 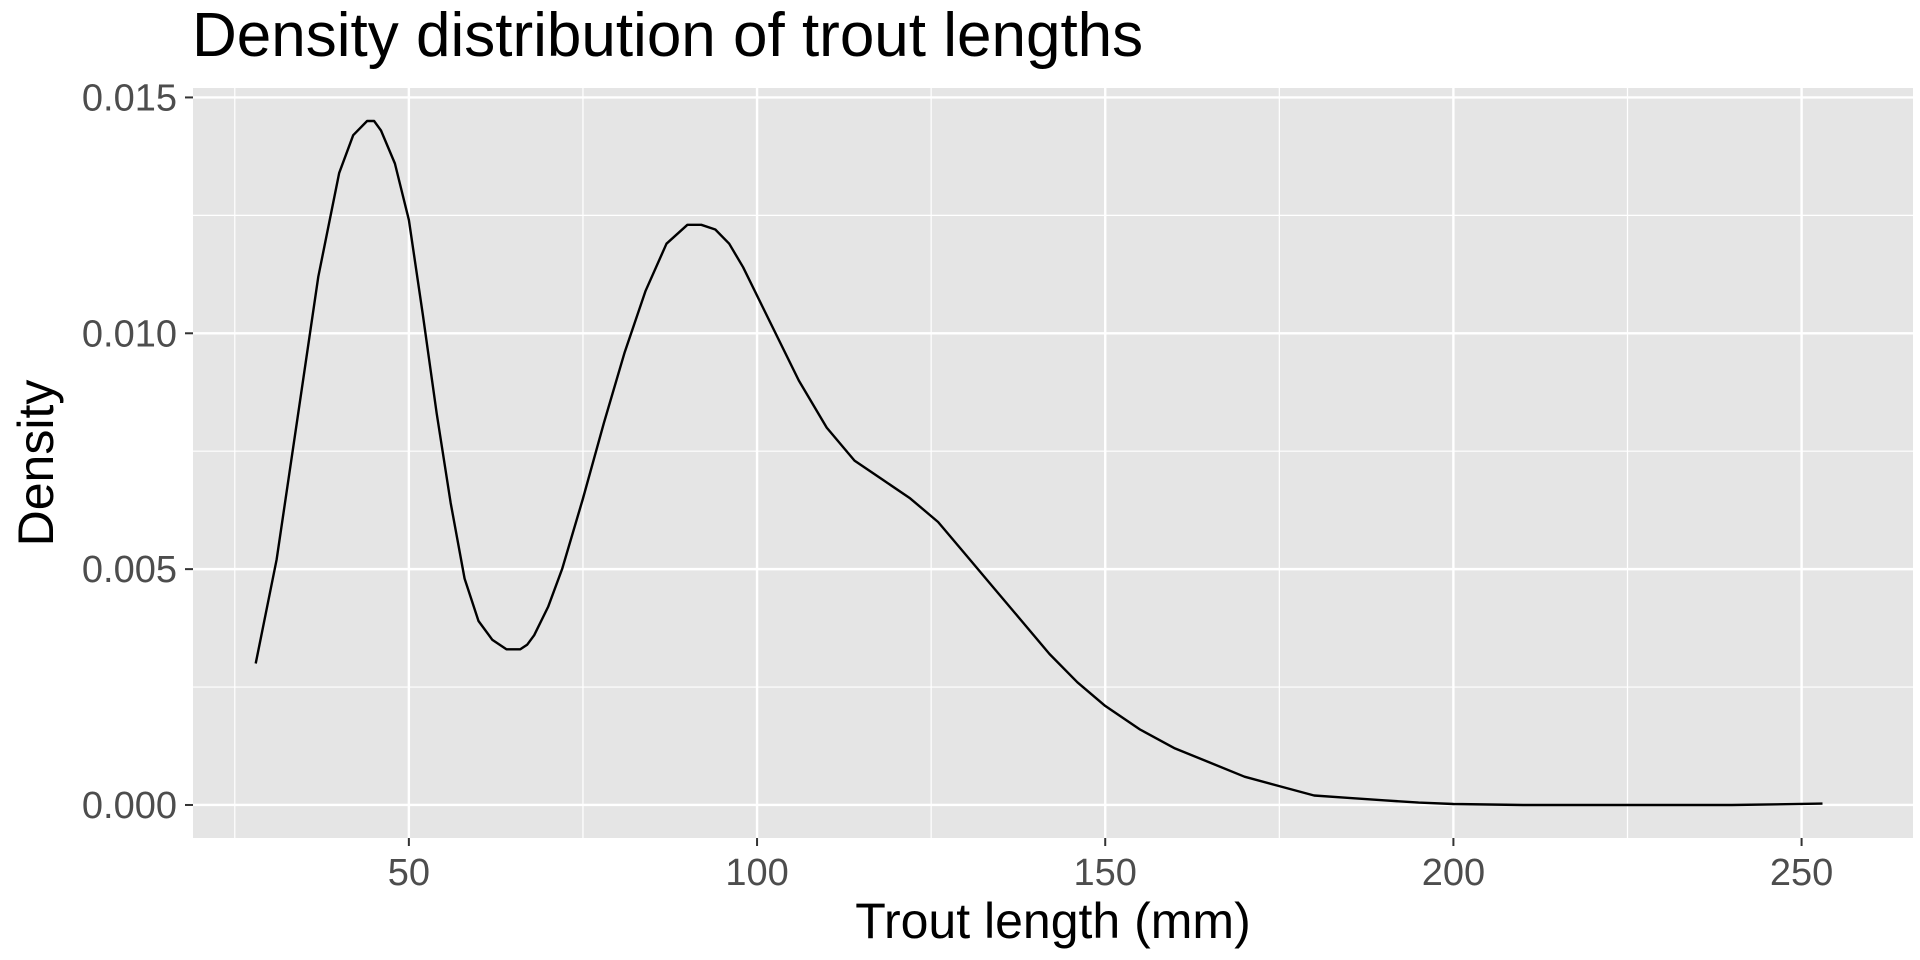 I want to click on x-axis-title: Trout length (mm), so click(x=1052, y=921).